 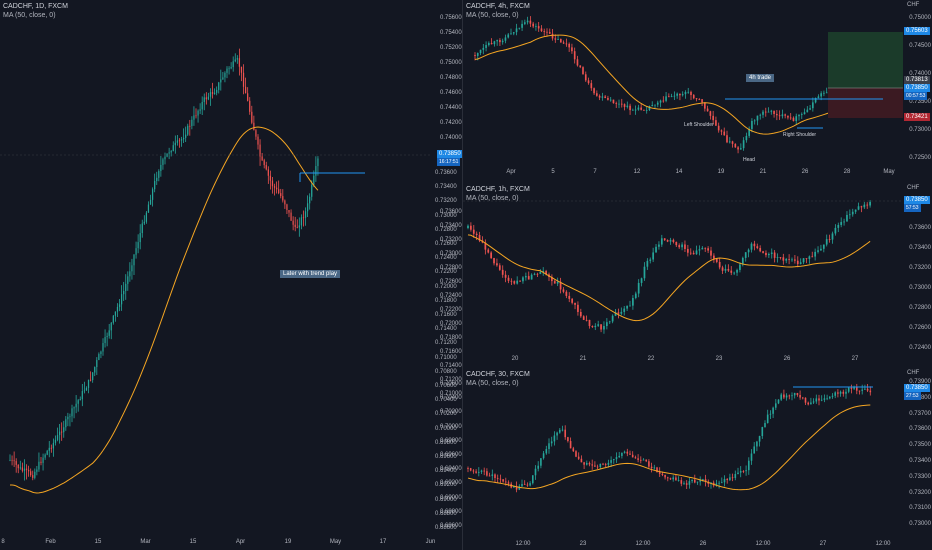 I want to click on y-tick: 0.71200, so click(x=446, y=343).